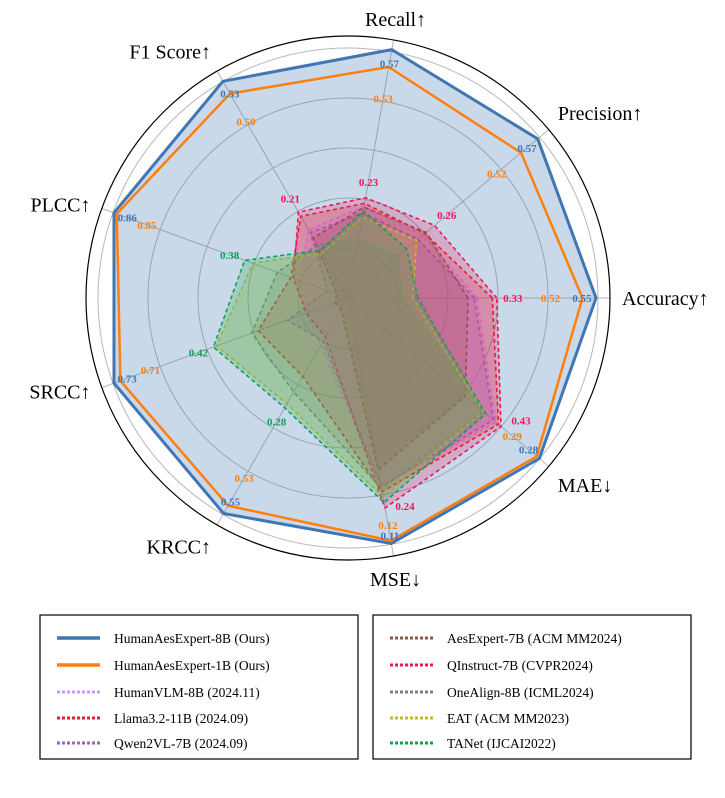  I want to click on legend-entry: EAT (ACM MM2023), so click(508, 718).